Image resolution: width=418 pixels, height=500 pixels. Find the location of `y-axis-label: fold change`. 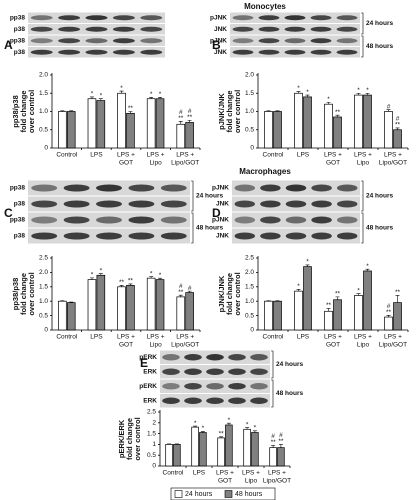

y-axis-label: fold change is located at coordinates (129, 439).